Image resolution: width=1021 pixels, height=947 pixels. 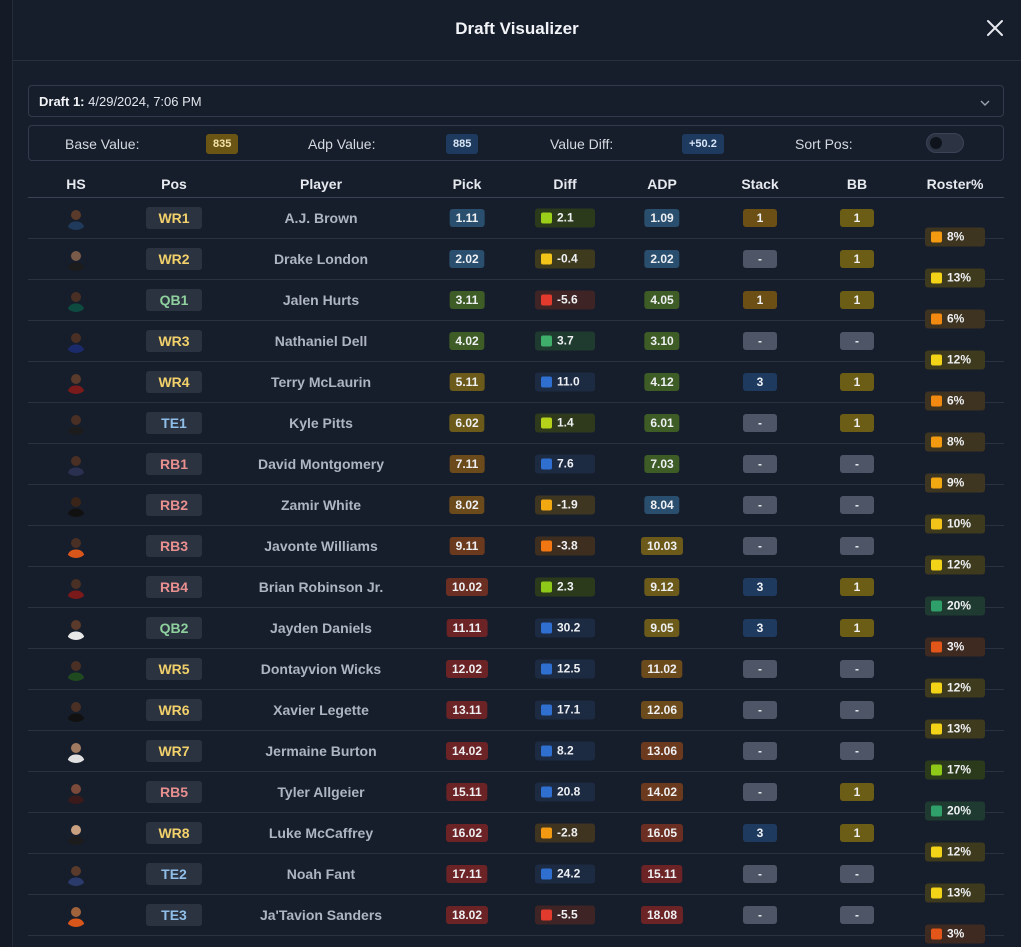 What do you see at coordinates (955, 483) in the screenshot?
I see `roster-badge: 9%` at bounding box center [955, 483].